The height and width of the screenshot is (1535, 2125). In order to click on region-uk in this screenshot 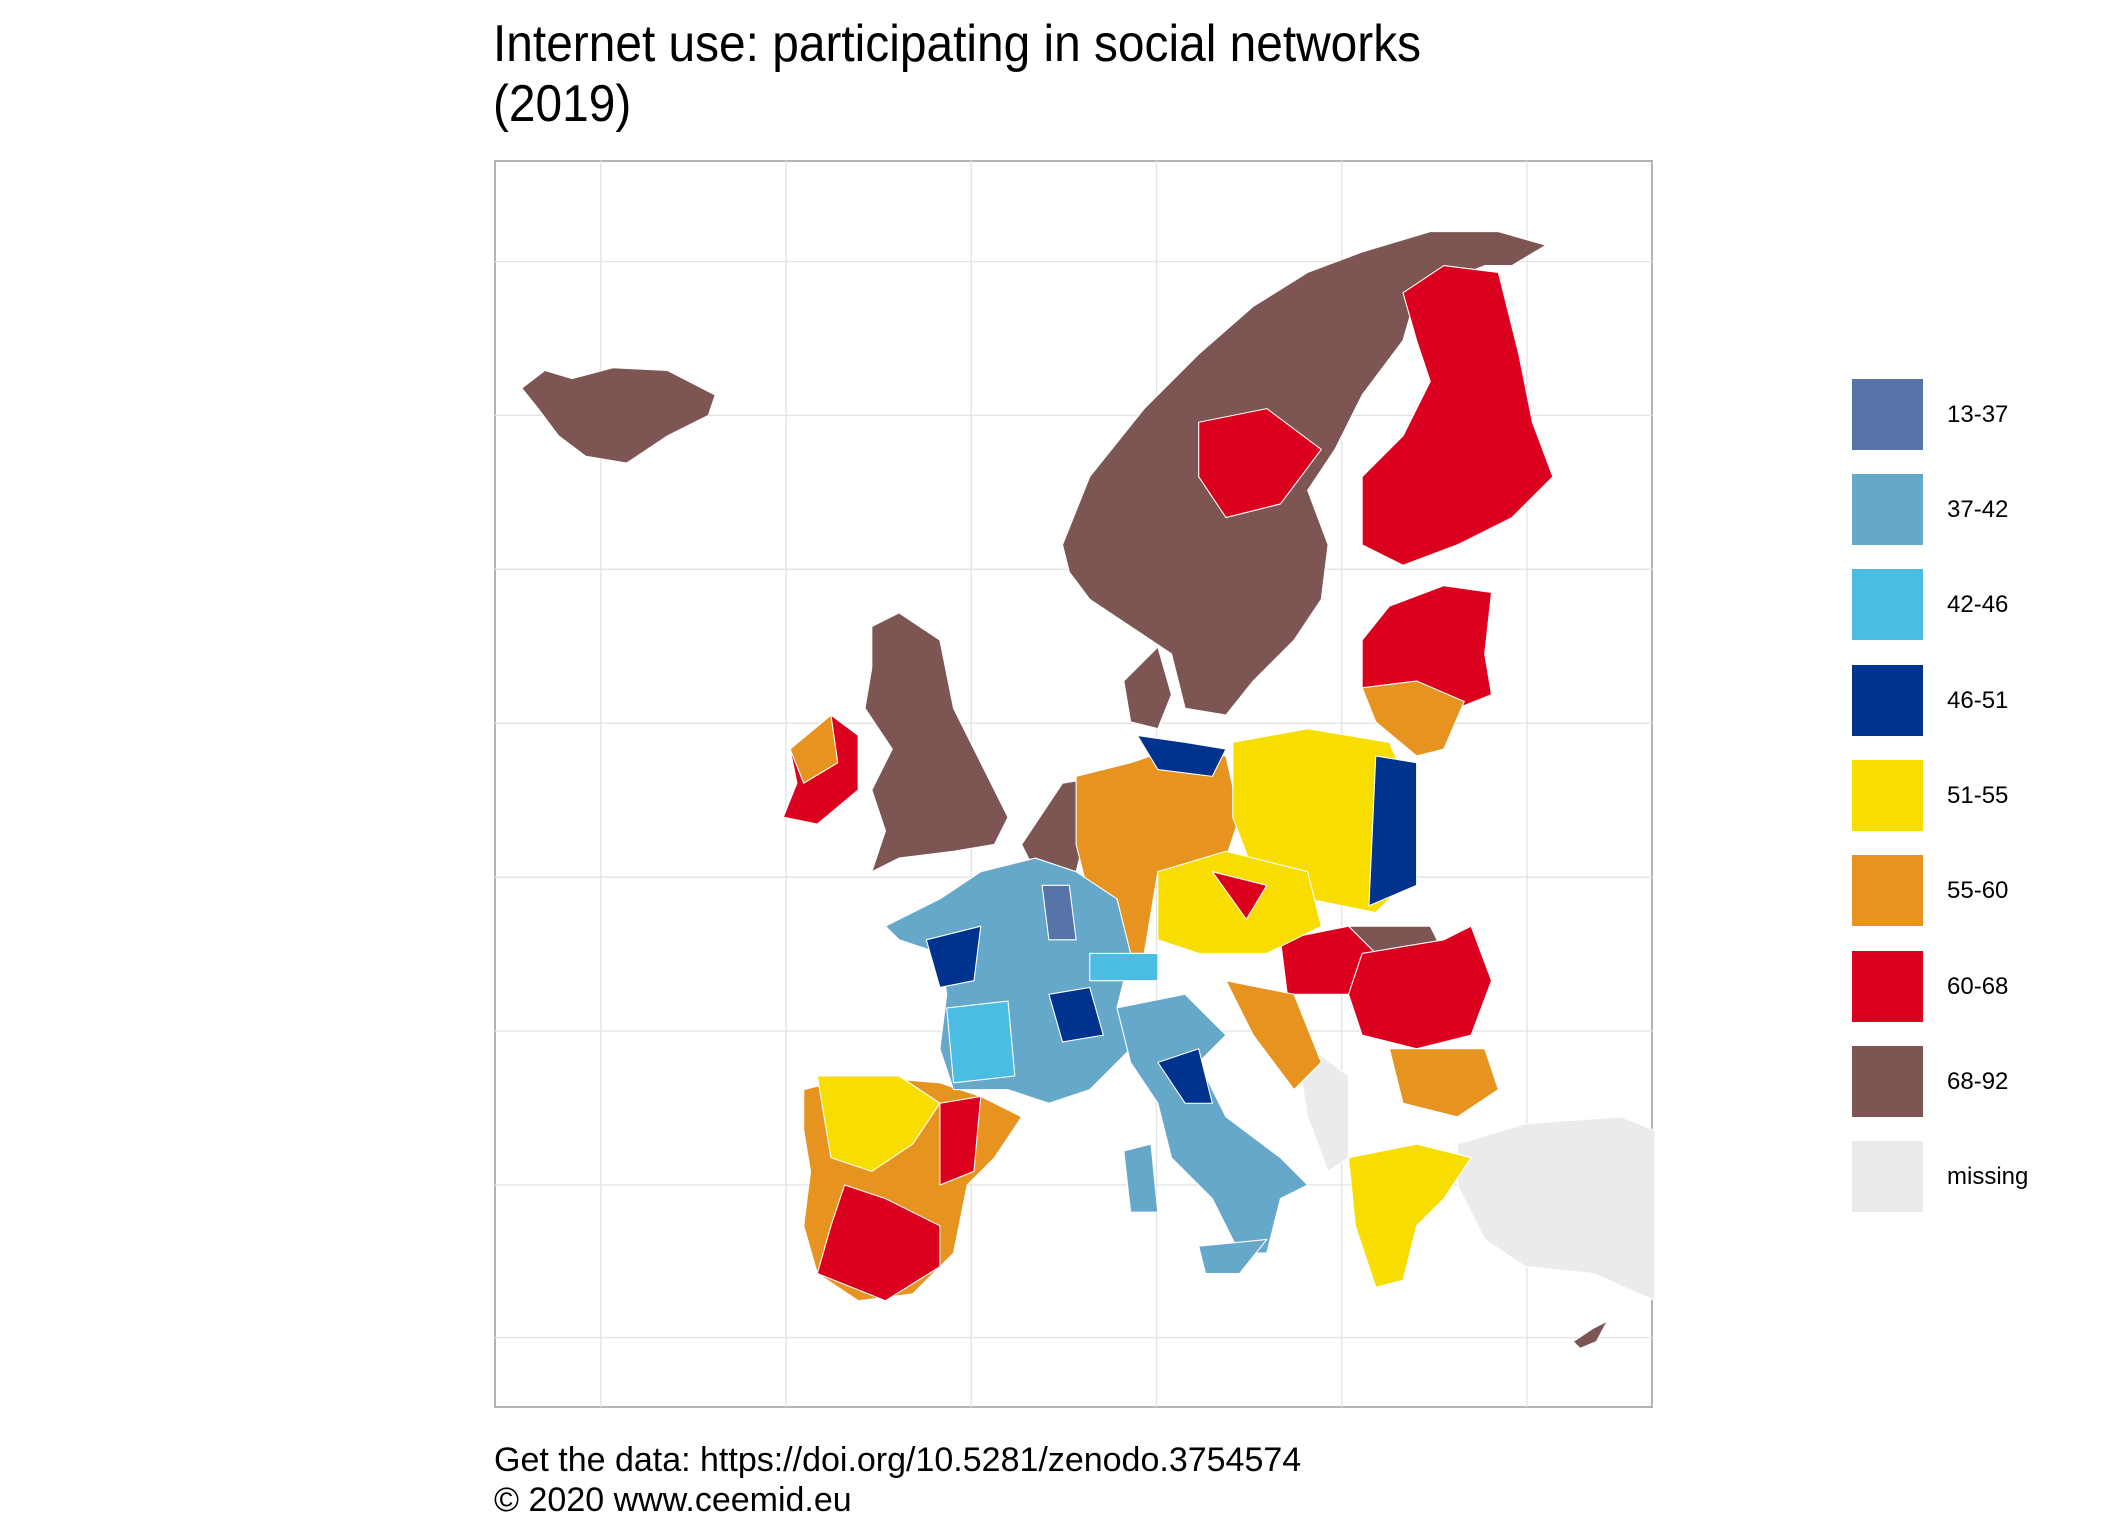, I will do `click(936, 742)`.